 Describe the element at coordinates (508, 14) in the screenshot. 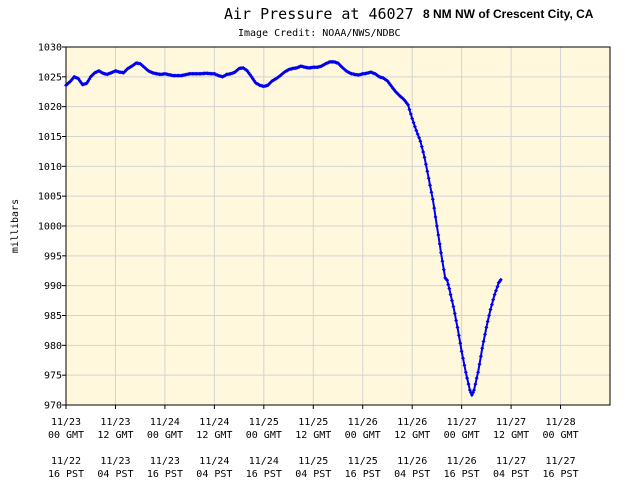

I see `station-name: 8 NM NW of Crescent City, CA` at that location.